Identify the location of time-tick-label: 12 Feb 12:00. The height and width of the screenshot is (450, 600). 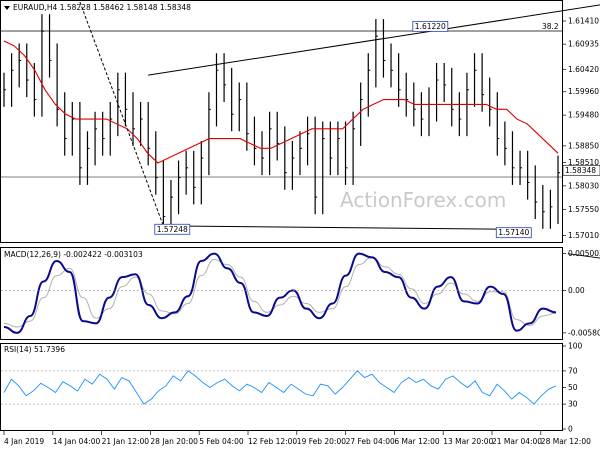
(272, 441).